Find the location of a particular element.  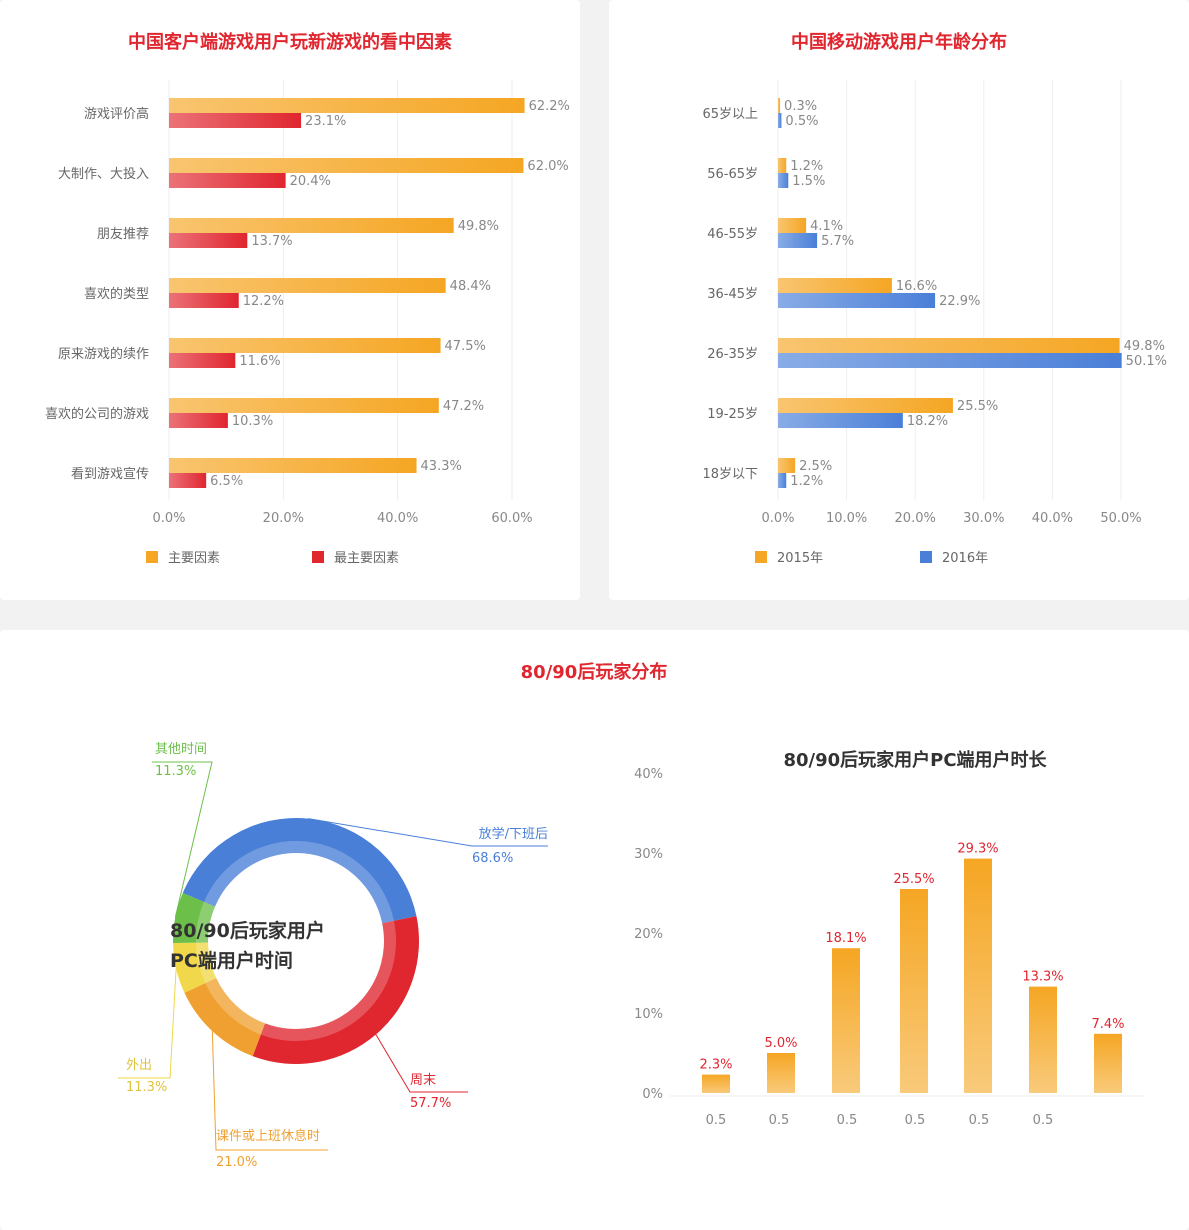

factors-data-label: 49.8% is located at coordinates (478, 226).